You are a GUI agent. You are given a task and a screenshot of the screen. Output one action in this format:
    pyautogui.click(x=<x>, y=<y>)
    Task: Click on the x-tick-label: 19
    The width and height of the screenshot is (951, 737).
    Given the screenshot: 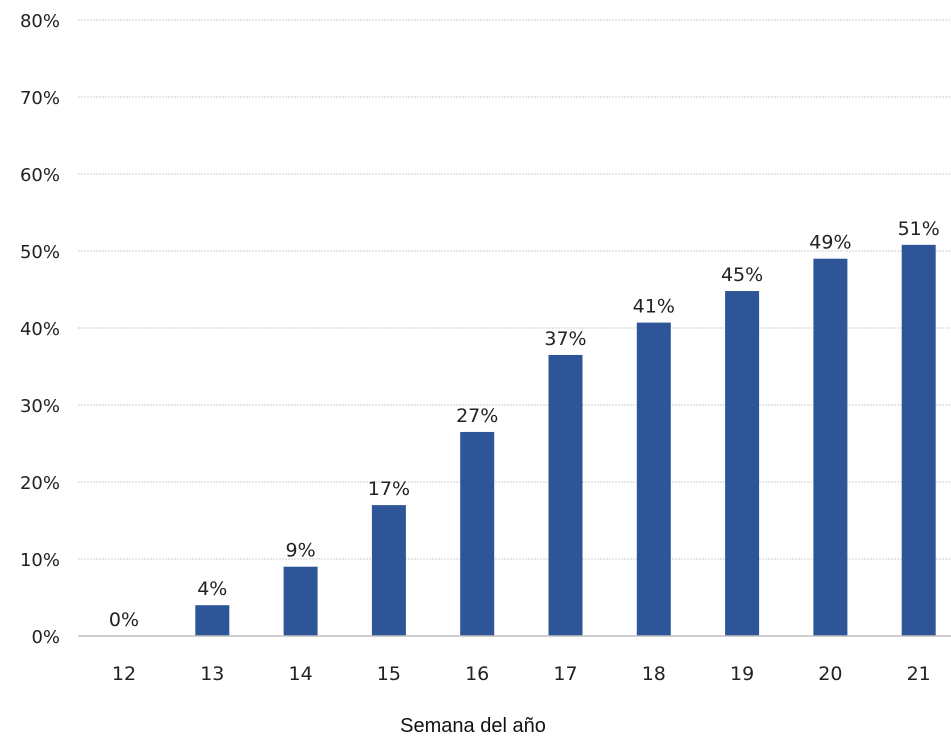 What is the action you would take?
    pyautogui.click(x=742, y=674)
    